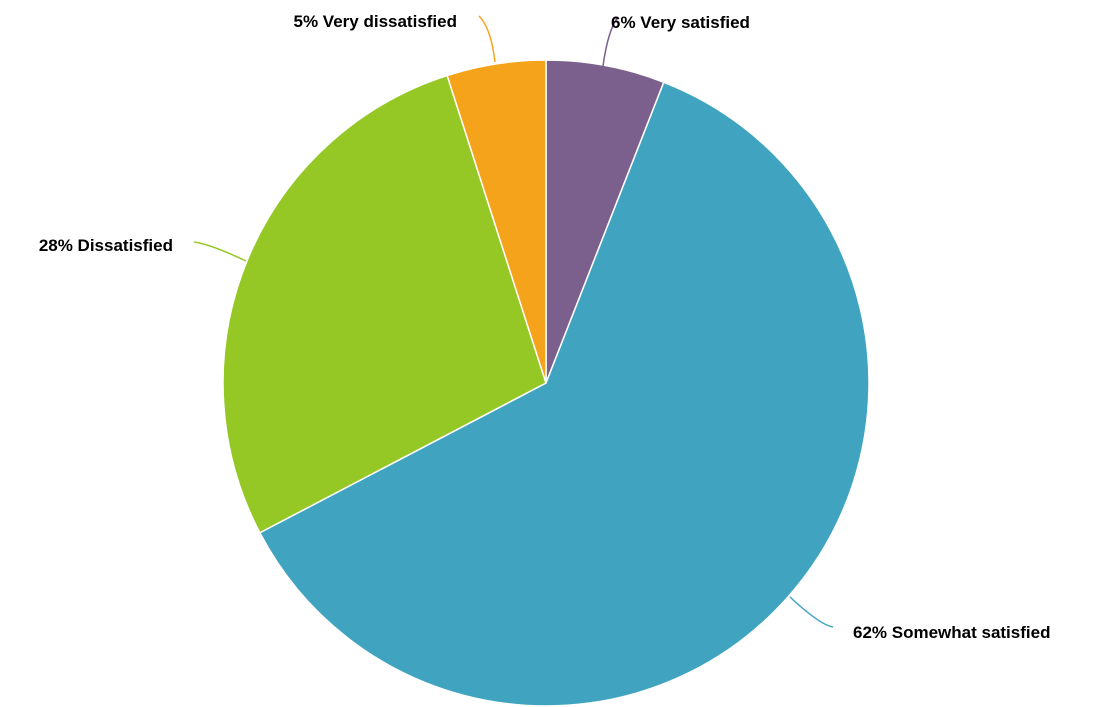 The image size is (1099, 707). I want to click on slice-label-2: 62% Somewhat satisfied, so click(951, 632).